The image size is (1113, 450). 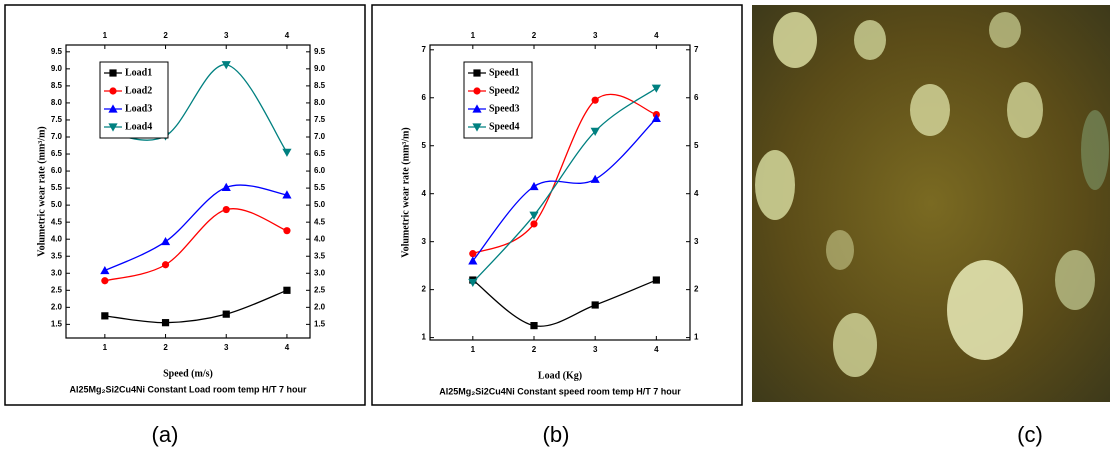 I want to click on y-tick-label: 4.5, so click(x=57, y=221).